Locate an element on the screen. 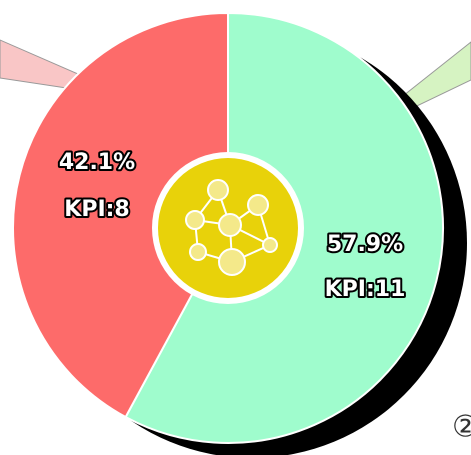  network-nodes is located at coordinates (231, 227).